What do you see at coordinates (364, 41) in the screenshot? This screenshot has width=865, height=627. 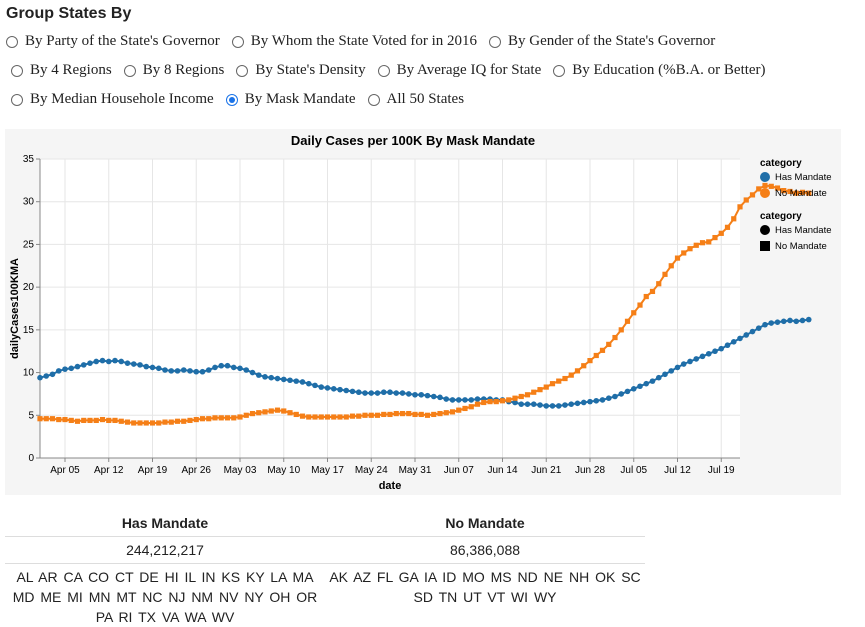 I see `radio-label: By Whom the State Voted for in 2016` at bounding box center [364, 41].